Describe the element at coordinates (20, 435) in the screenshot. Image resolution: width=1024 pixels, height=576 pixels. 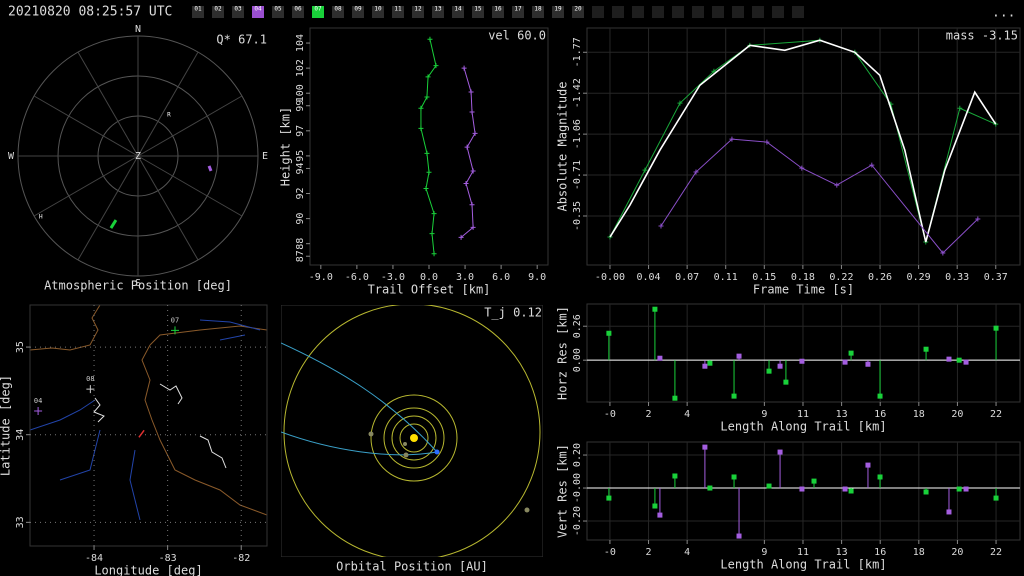
I see `y-tick-label: 34` at that location.